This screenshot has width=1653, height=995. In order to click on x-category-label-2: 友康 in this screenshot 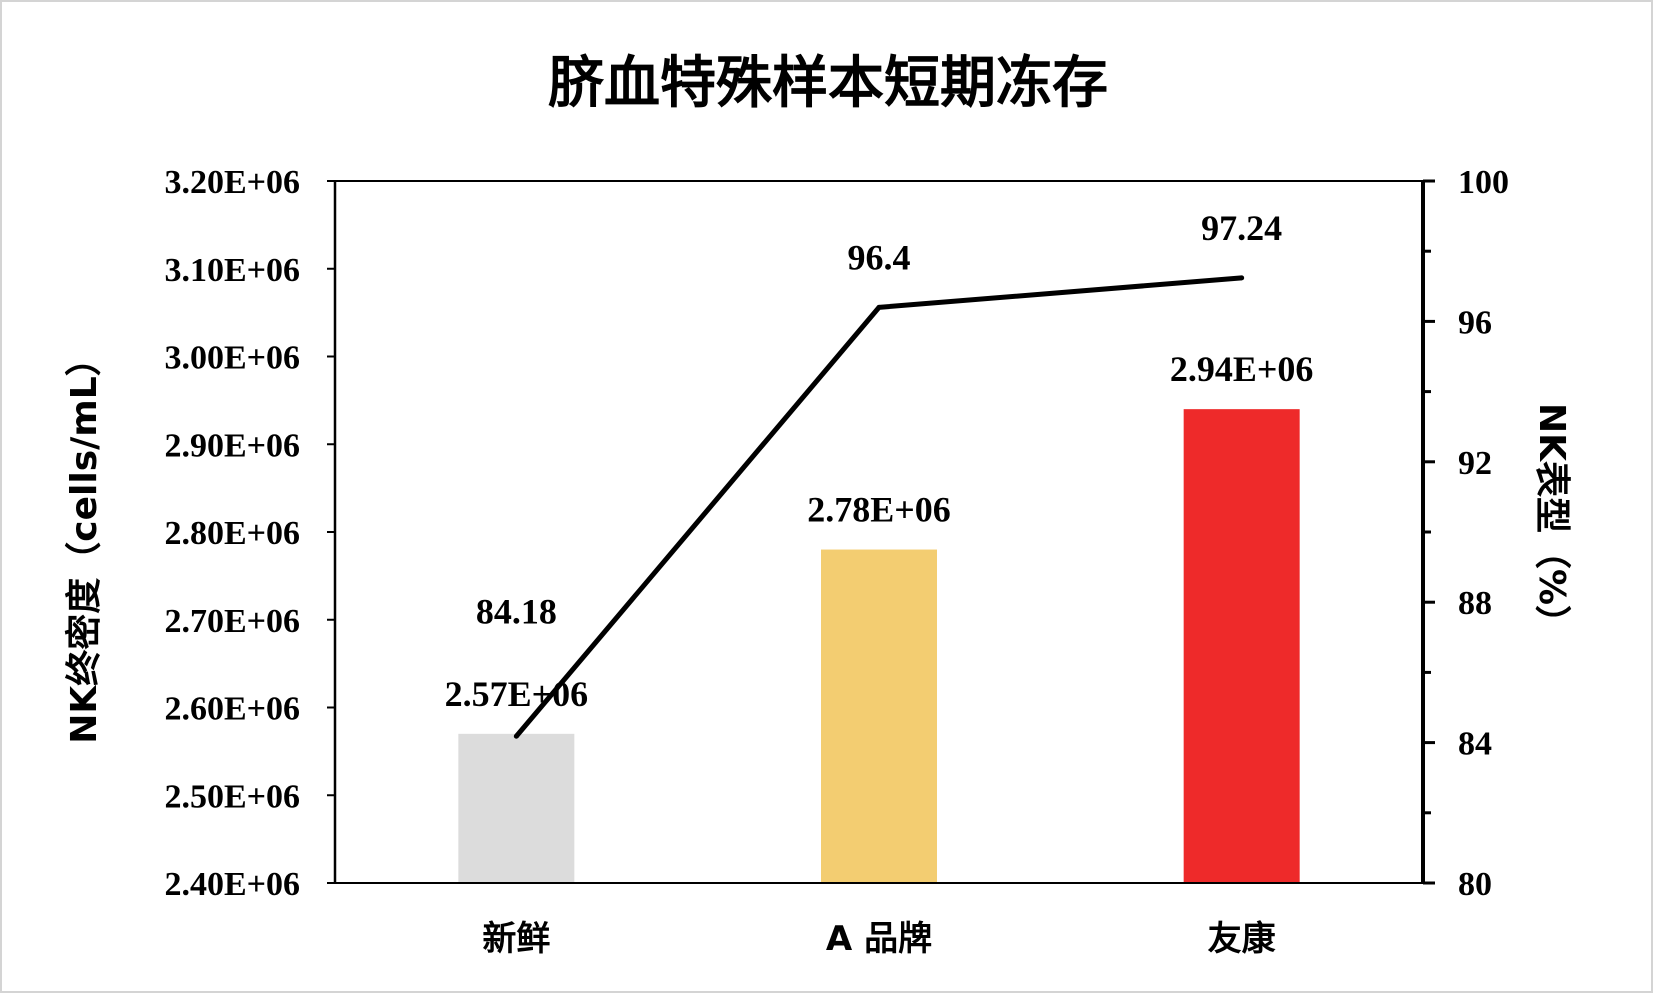, I will do `click(1242, 939)`.